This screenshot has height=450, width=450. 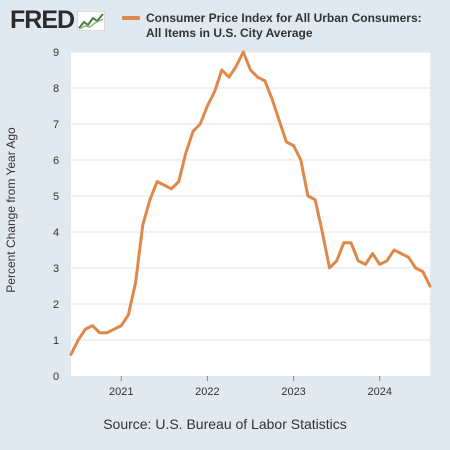 I want to click on y-tick-label: 3, so click(x=56, y=269).